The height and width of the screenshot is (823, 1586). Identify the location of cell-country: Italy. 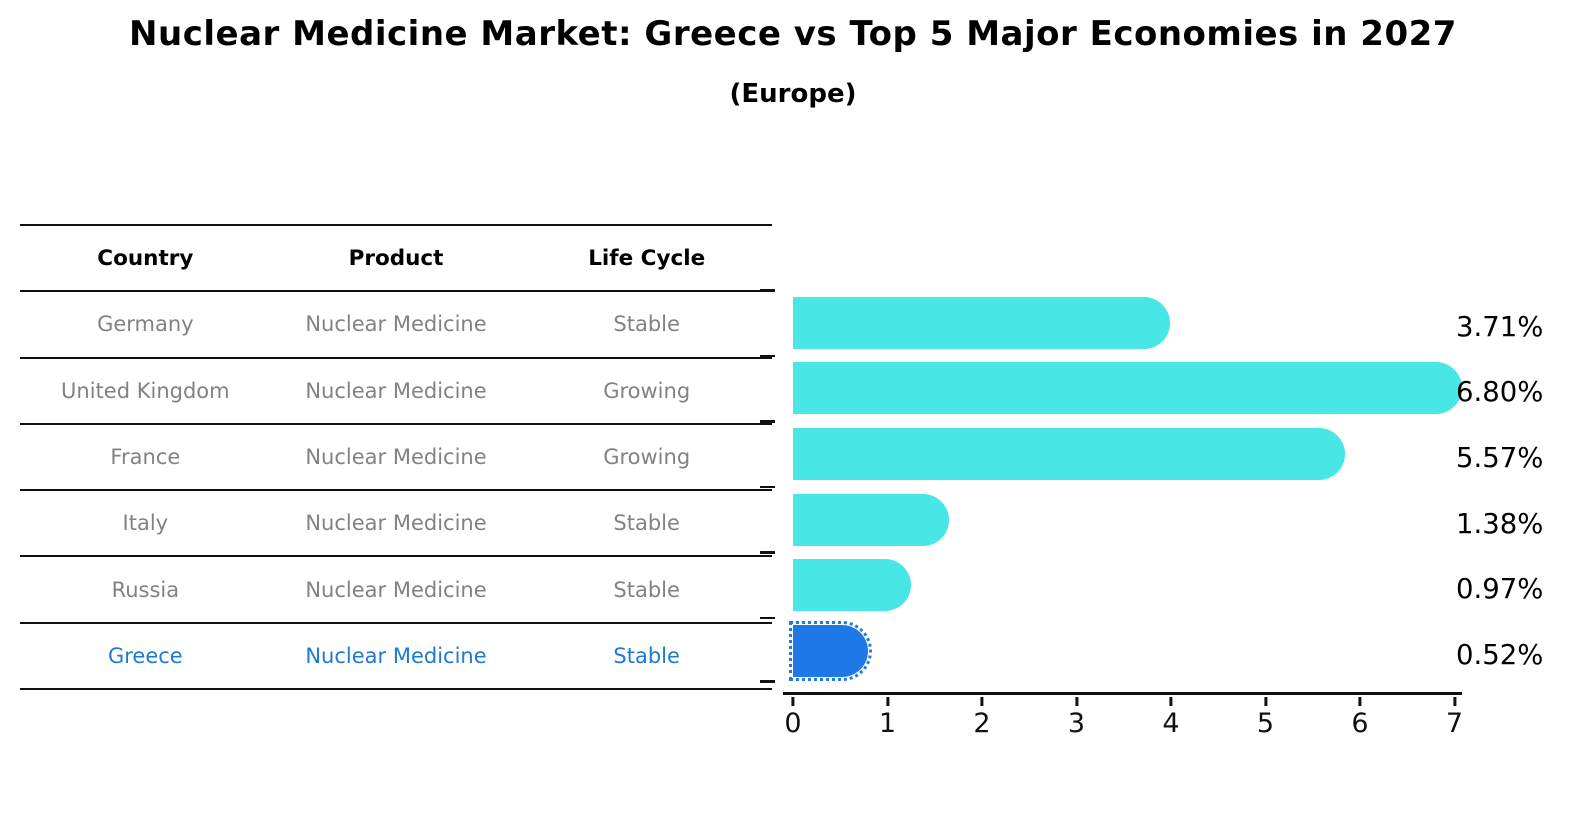
(145, 523).